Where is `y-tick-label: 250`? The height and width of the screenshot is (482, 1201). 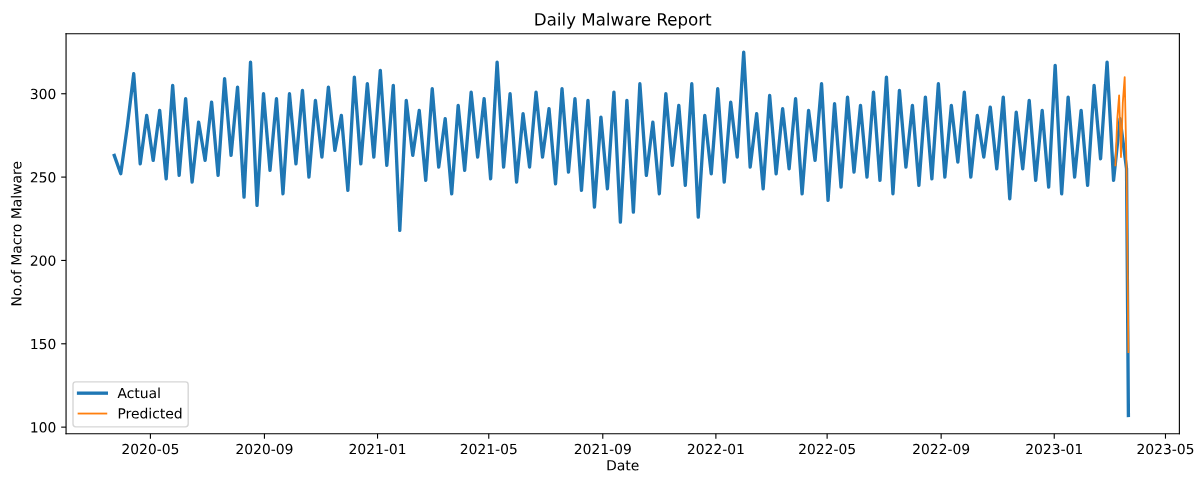
y-tick-label: 250 is located at coordinates (43, 177).